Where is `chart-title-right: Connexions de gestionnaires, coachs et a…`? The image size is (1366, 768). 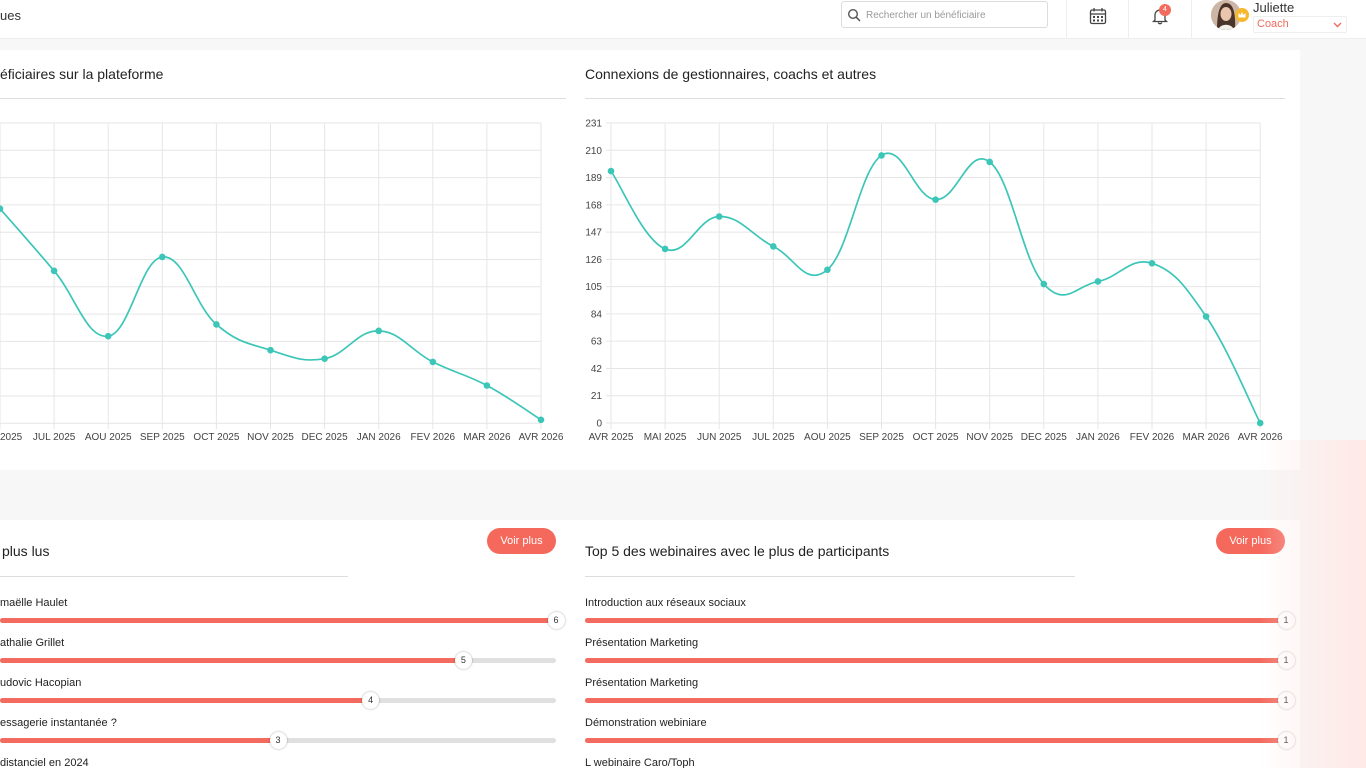 chart-title-right: Connexions de gestionnaires, coachs et a… is located at coordinates (731, 74).